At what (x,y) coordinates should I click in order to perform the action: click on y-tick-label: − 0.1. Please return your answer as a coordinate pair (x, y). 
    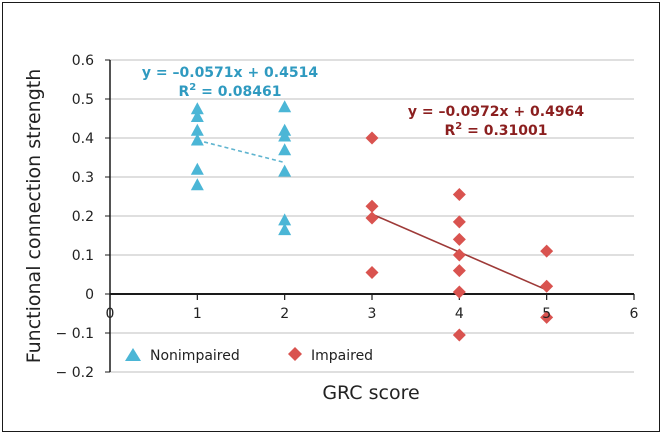
    Looking at the image, I should click on (75, 334).